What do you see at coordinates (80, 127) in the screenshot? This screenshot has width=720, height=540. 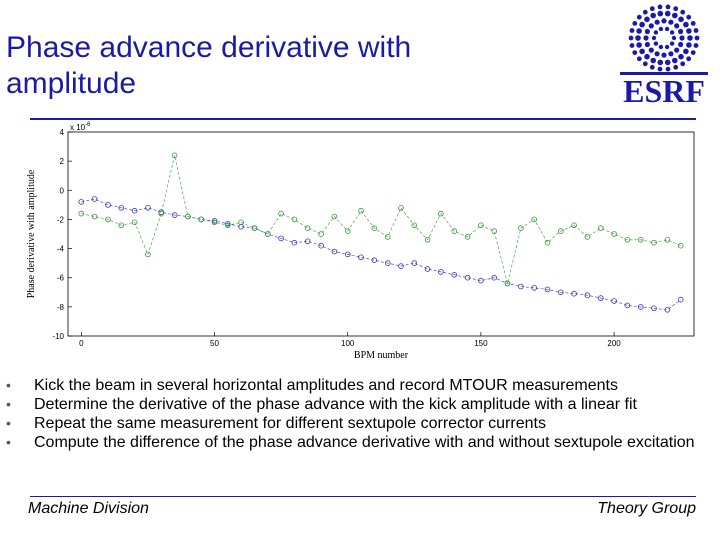 I see `axis-scale-label: x 10-6` at bounding box center [80, 127].